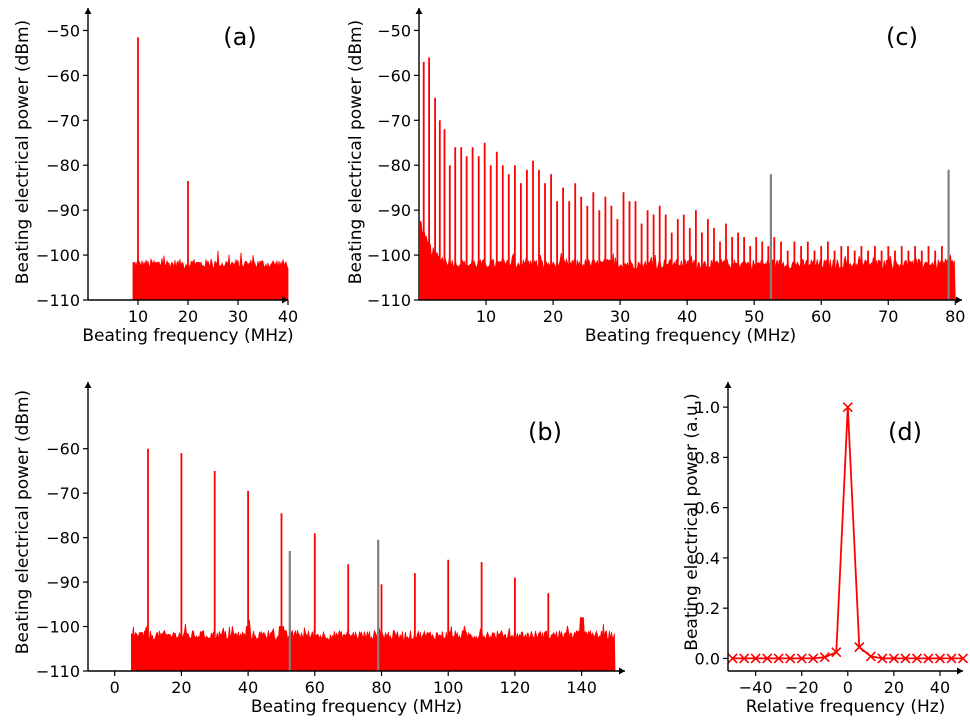  What do you see at coordinates (707, 407) in the screenshot?
I see `y-tick-label: 1.0` at bounding box center [707, 407].